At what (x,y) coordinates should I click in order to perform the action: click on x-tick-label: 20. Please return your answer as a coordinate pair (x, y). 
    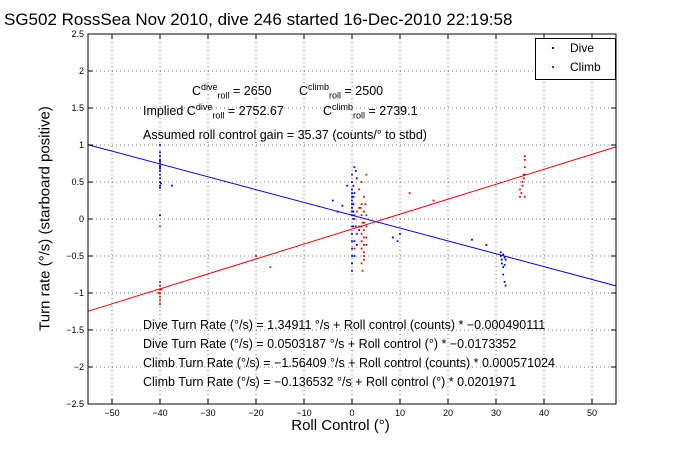
    Looking at the image, I should click on (448, 413).